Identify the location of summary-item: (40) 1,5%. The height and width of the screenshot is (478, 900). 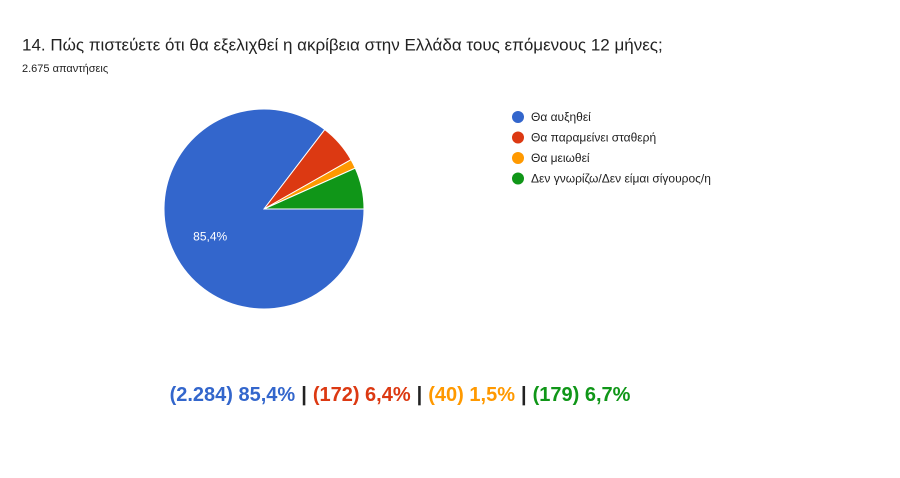
(471, 395).